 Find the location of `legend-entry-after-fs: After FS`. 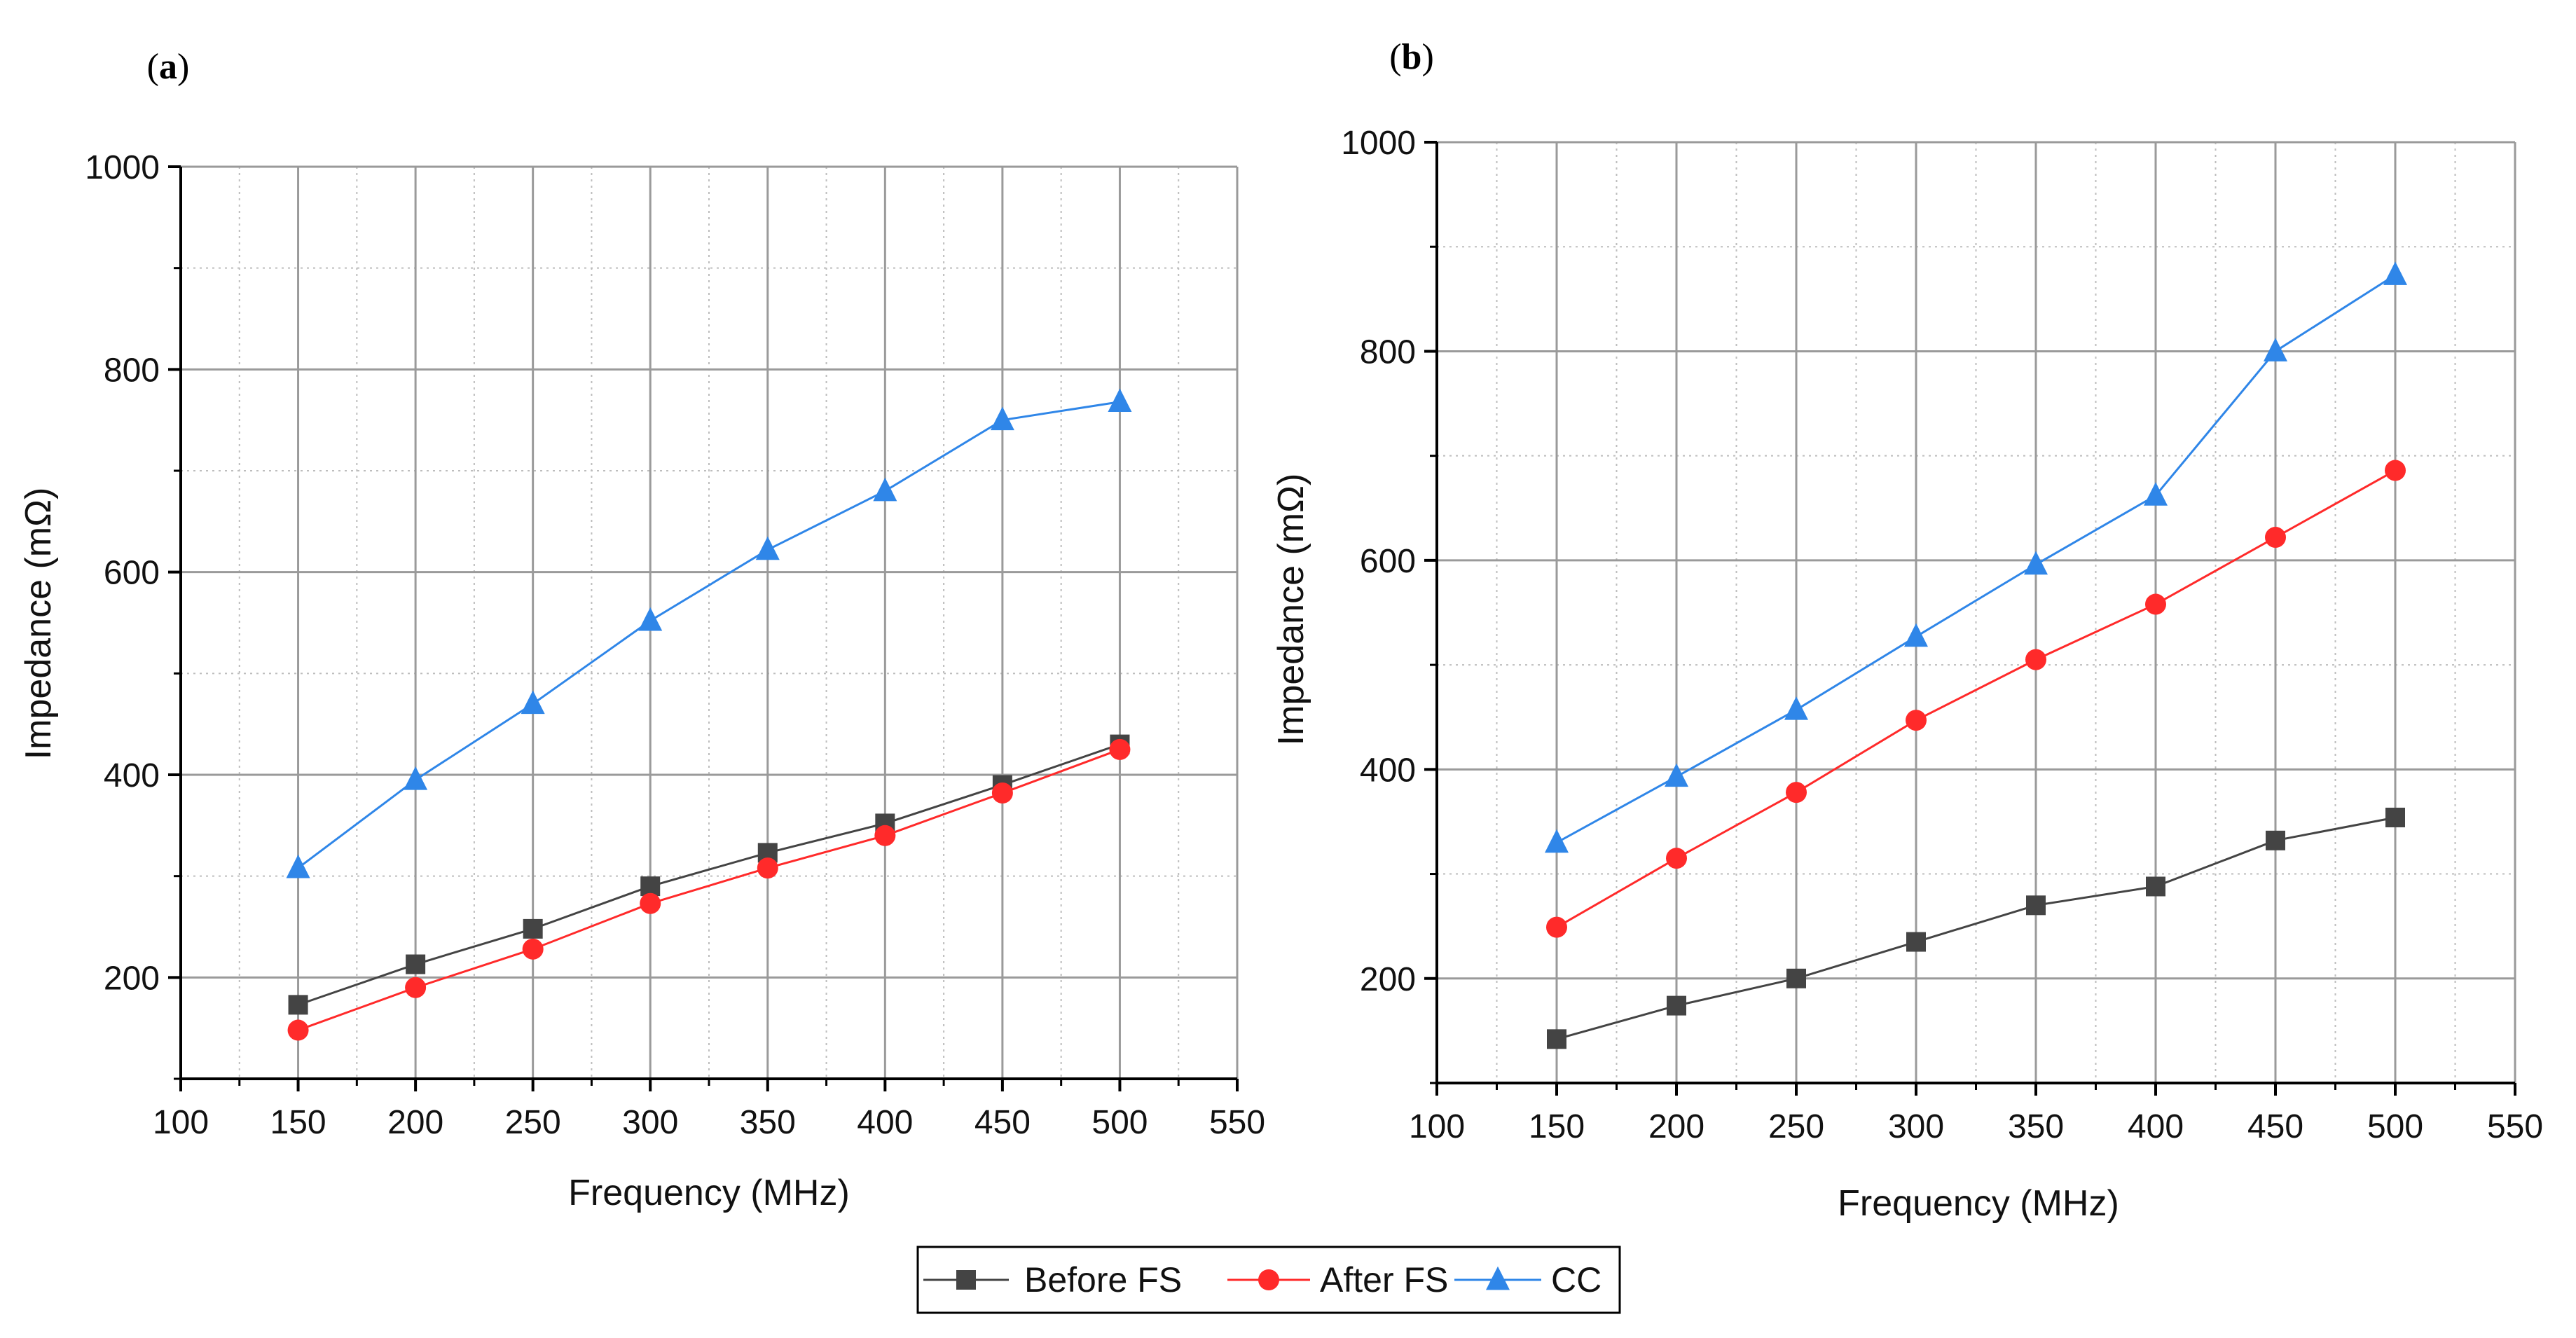

legend-entry-after-fs: After FS is located at coordinates (1337, 1279).